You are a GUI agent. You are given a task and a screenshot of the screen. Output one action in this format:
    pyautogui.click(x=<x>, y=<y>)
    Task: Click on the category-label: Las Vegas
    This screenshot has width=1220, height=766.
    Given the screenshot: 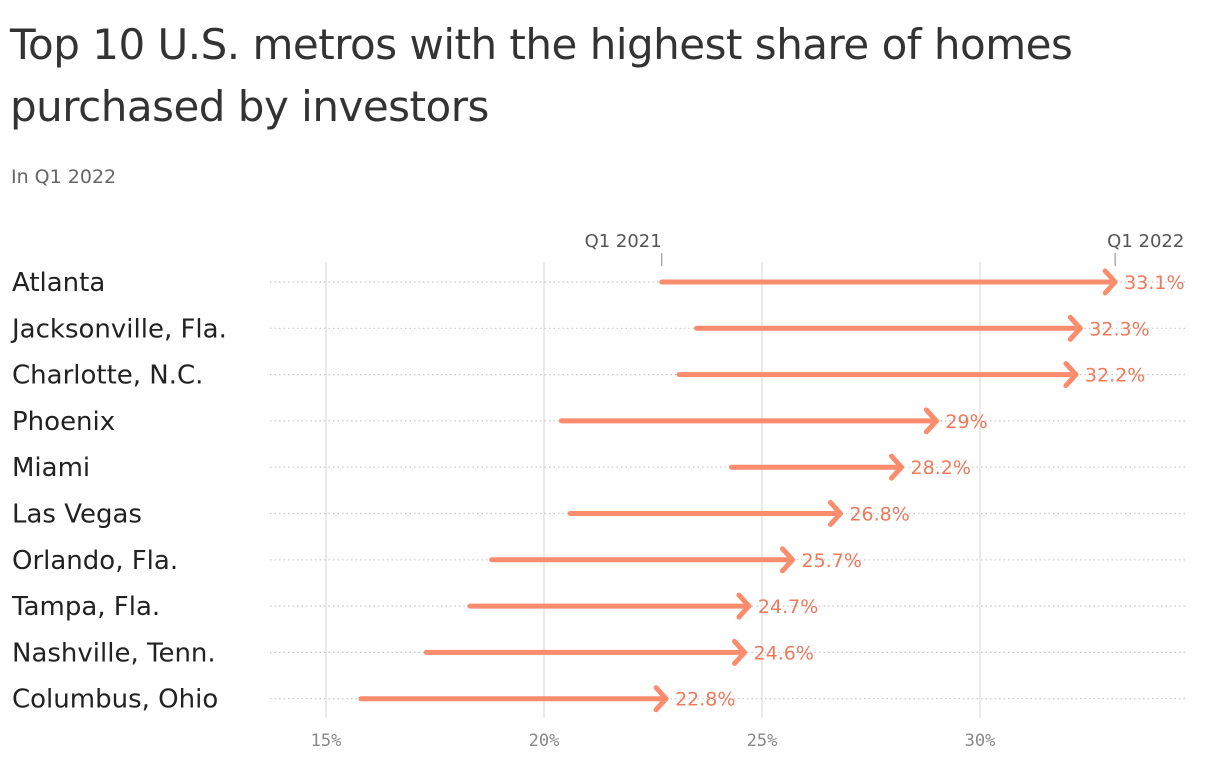 What is the action you would take?
    pyautogui.click(x=77, y=515)
    